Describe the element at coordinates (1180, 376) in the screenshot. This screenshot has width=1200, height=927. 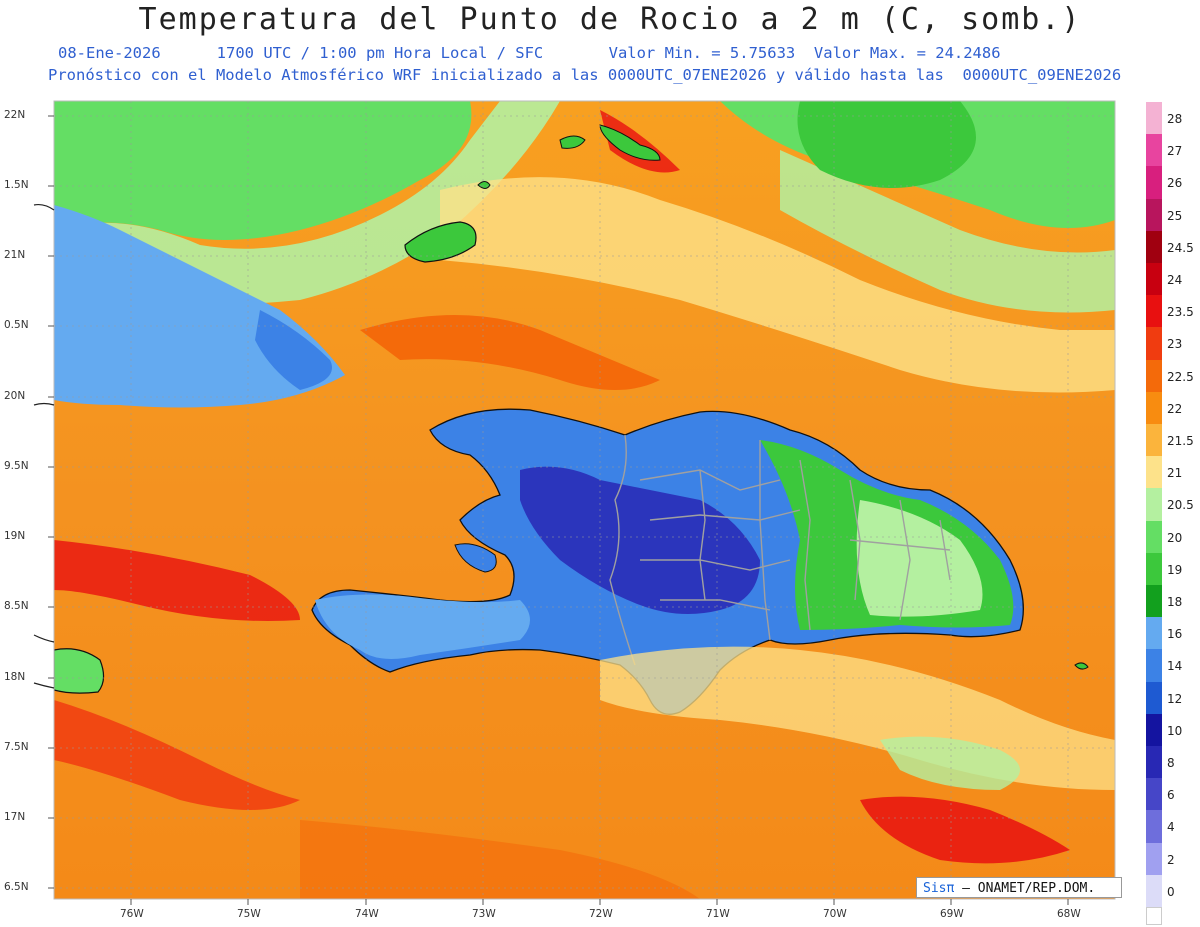
I see `colorbar-tick-label: 22.5` at that location.